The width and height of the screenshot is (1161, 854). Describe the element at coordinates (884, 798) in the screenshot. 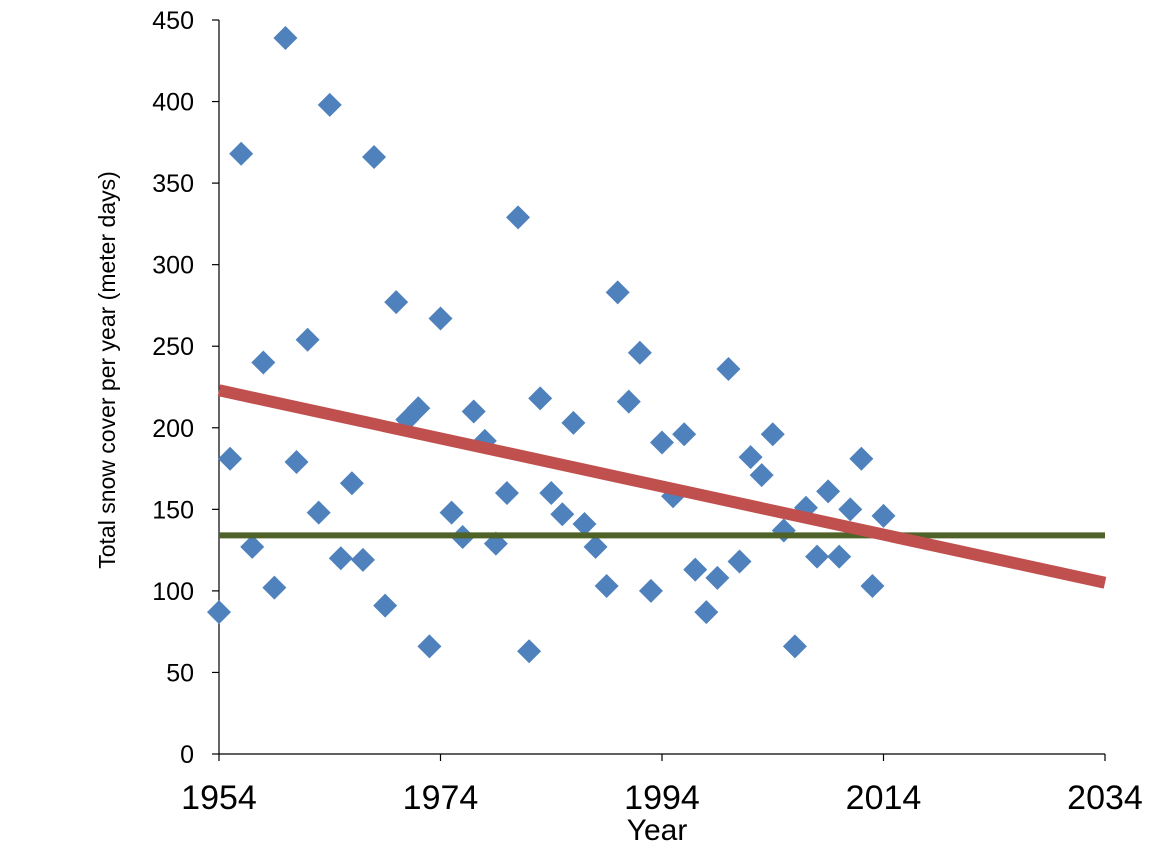

I see `x-tick-label: 2014` at that location.